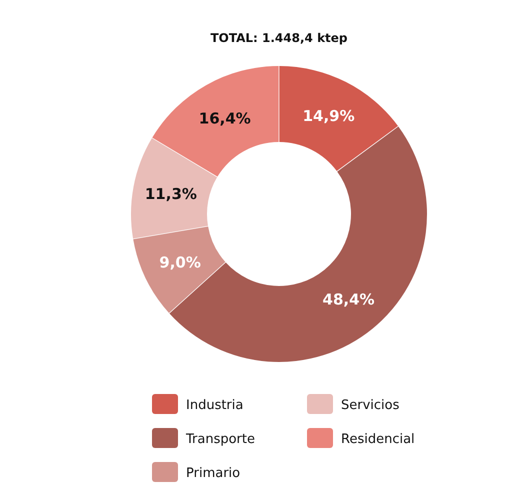 The image size is (523, 499). What do you see at coordinates (170, 193) in the screenshot?
I see `data-label: 11,3%` at bounding box center [170, 193].